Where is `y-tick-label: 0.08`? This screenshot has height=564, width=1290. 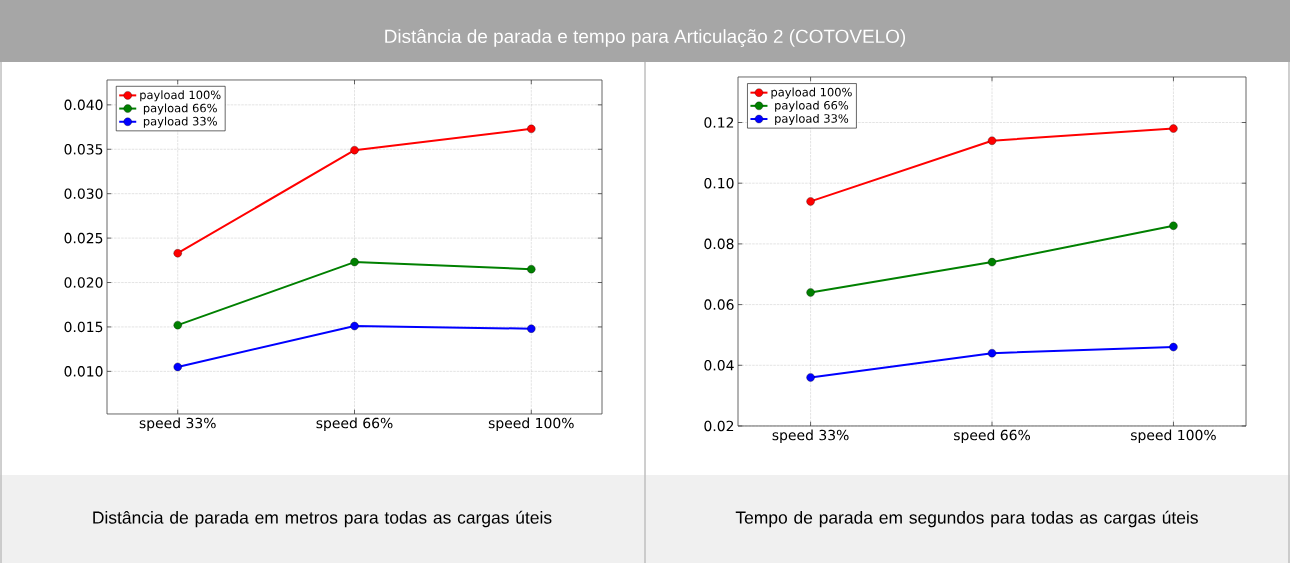 y-tick-label: 0.08 is located at coordinates (719, 244).